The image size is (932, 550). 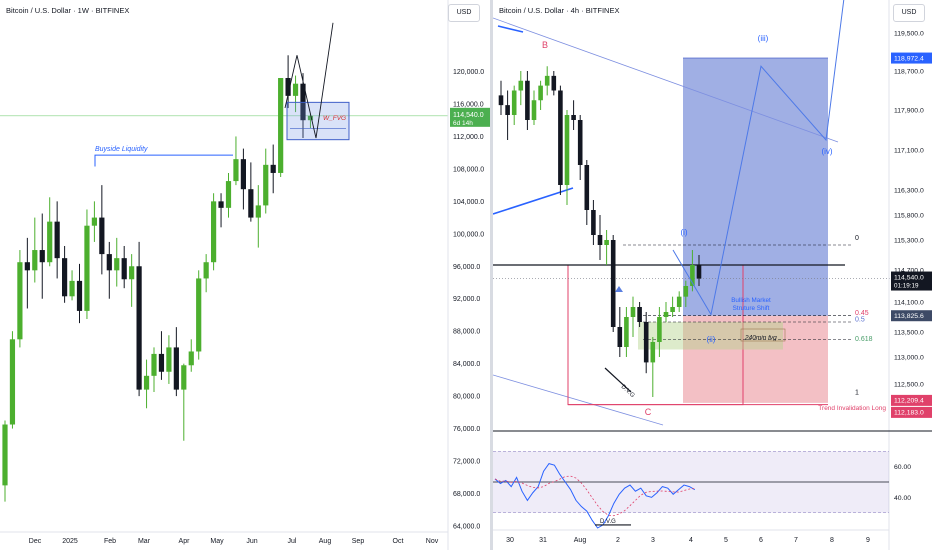 What do you see at coordinates (491, 275) in the screenshot?
I see `panel-divider` at bounding box center [491, 275].